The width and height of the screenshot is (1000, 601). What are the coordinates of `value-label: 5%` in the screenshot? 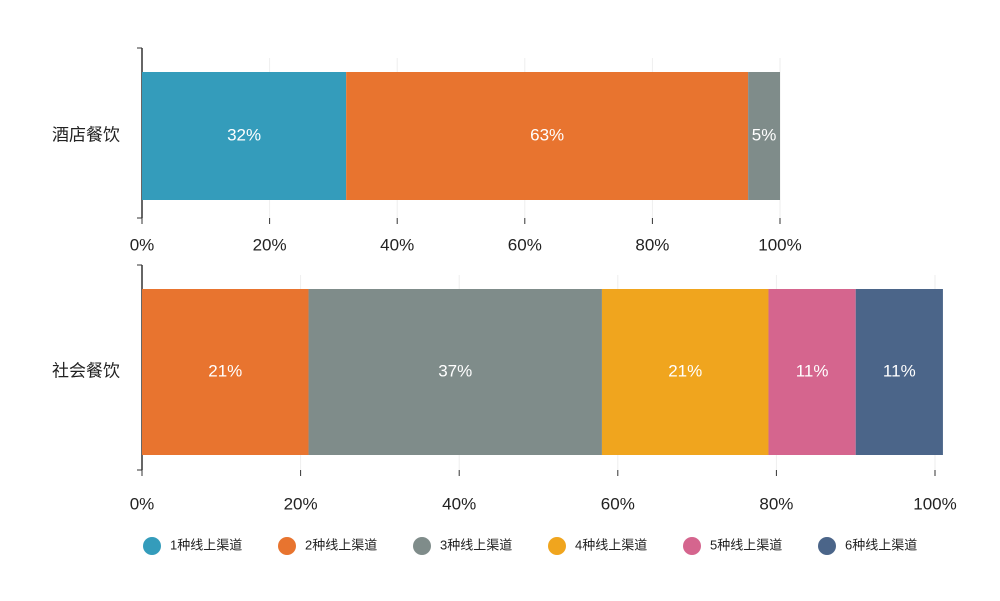 It's located at (764, 134).